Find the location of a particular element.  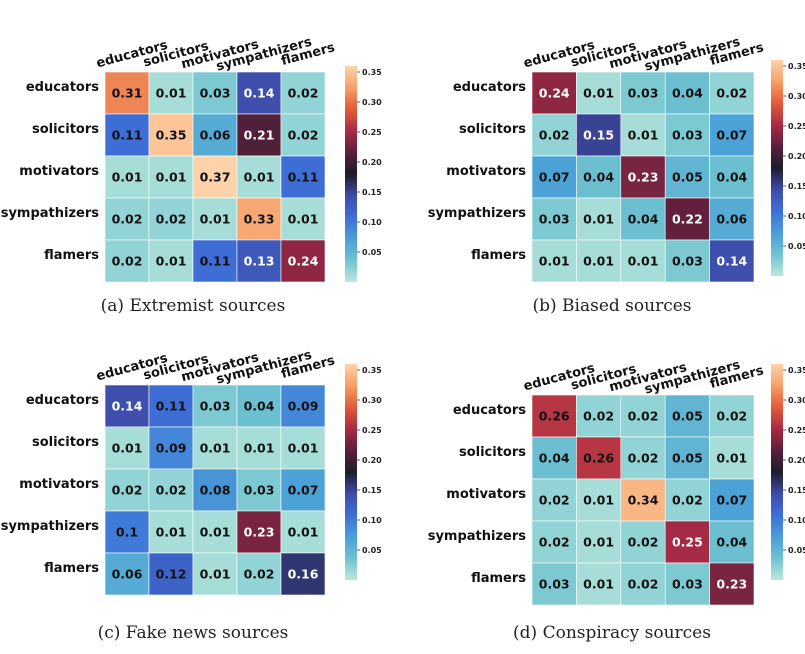

cell-value-label: 0.33 is located at coordinates (259, 219).